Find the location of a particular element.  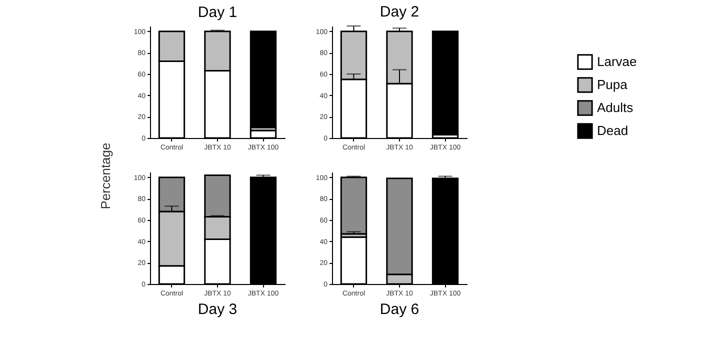

chart-title: Day 2 is located at coordinates (400, 12).